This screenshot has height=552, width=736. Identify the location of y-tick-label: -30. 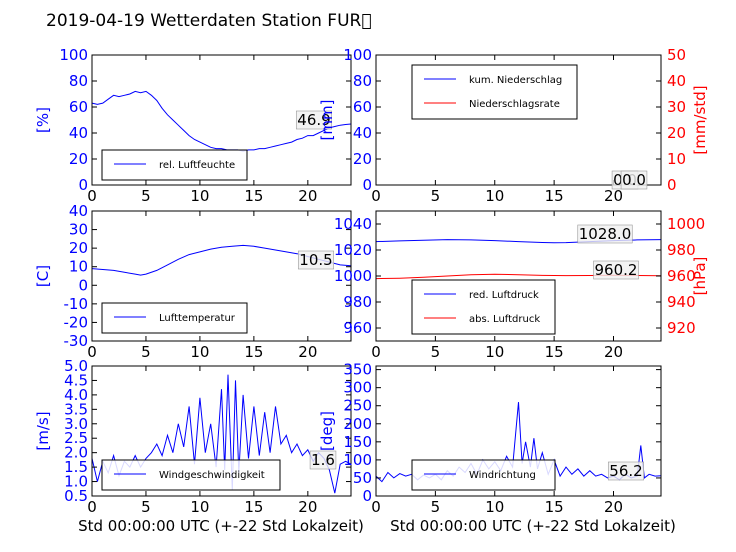
(76, 341).